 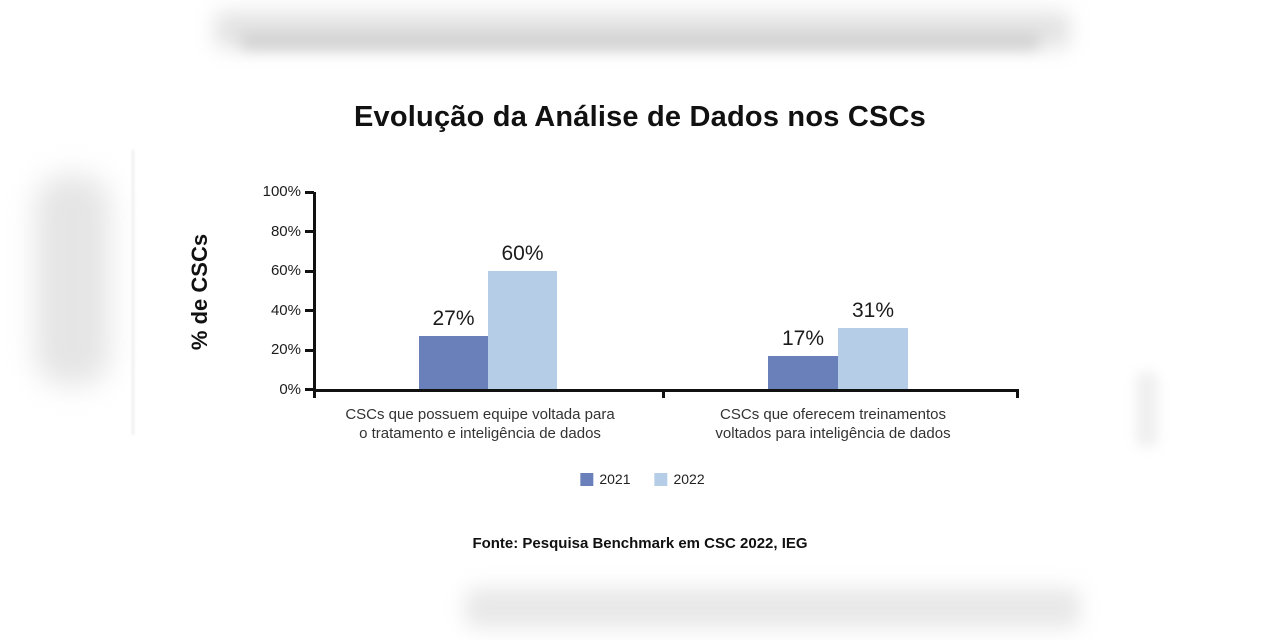 I want to click on bar-2021-group2, so click(x=803, y=372).